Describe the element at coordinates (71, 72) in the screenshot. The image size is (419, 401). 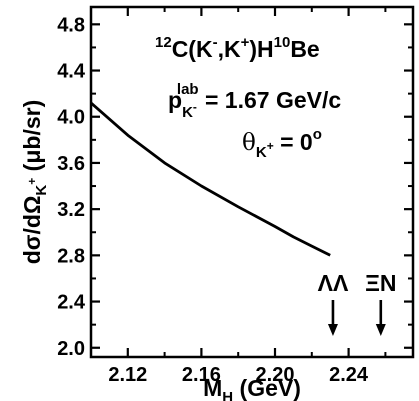
I see `y-tick-label: 4.4` at that location.